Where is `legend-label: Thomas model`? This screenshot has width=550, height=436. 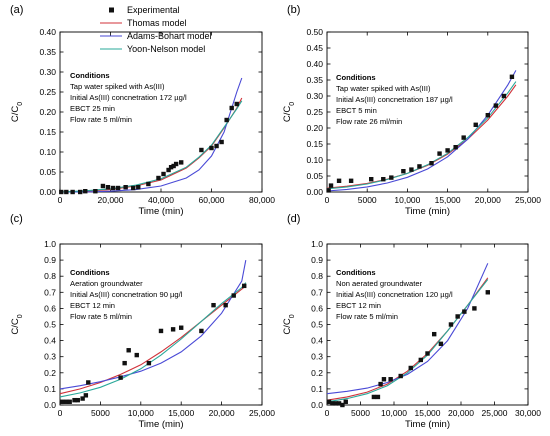 legend-label: Thomas model is located at coordinates (157, 23).